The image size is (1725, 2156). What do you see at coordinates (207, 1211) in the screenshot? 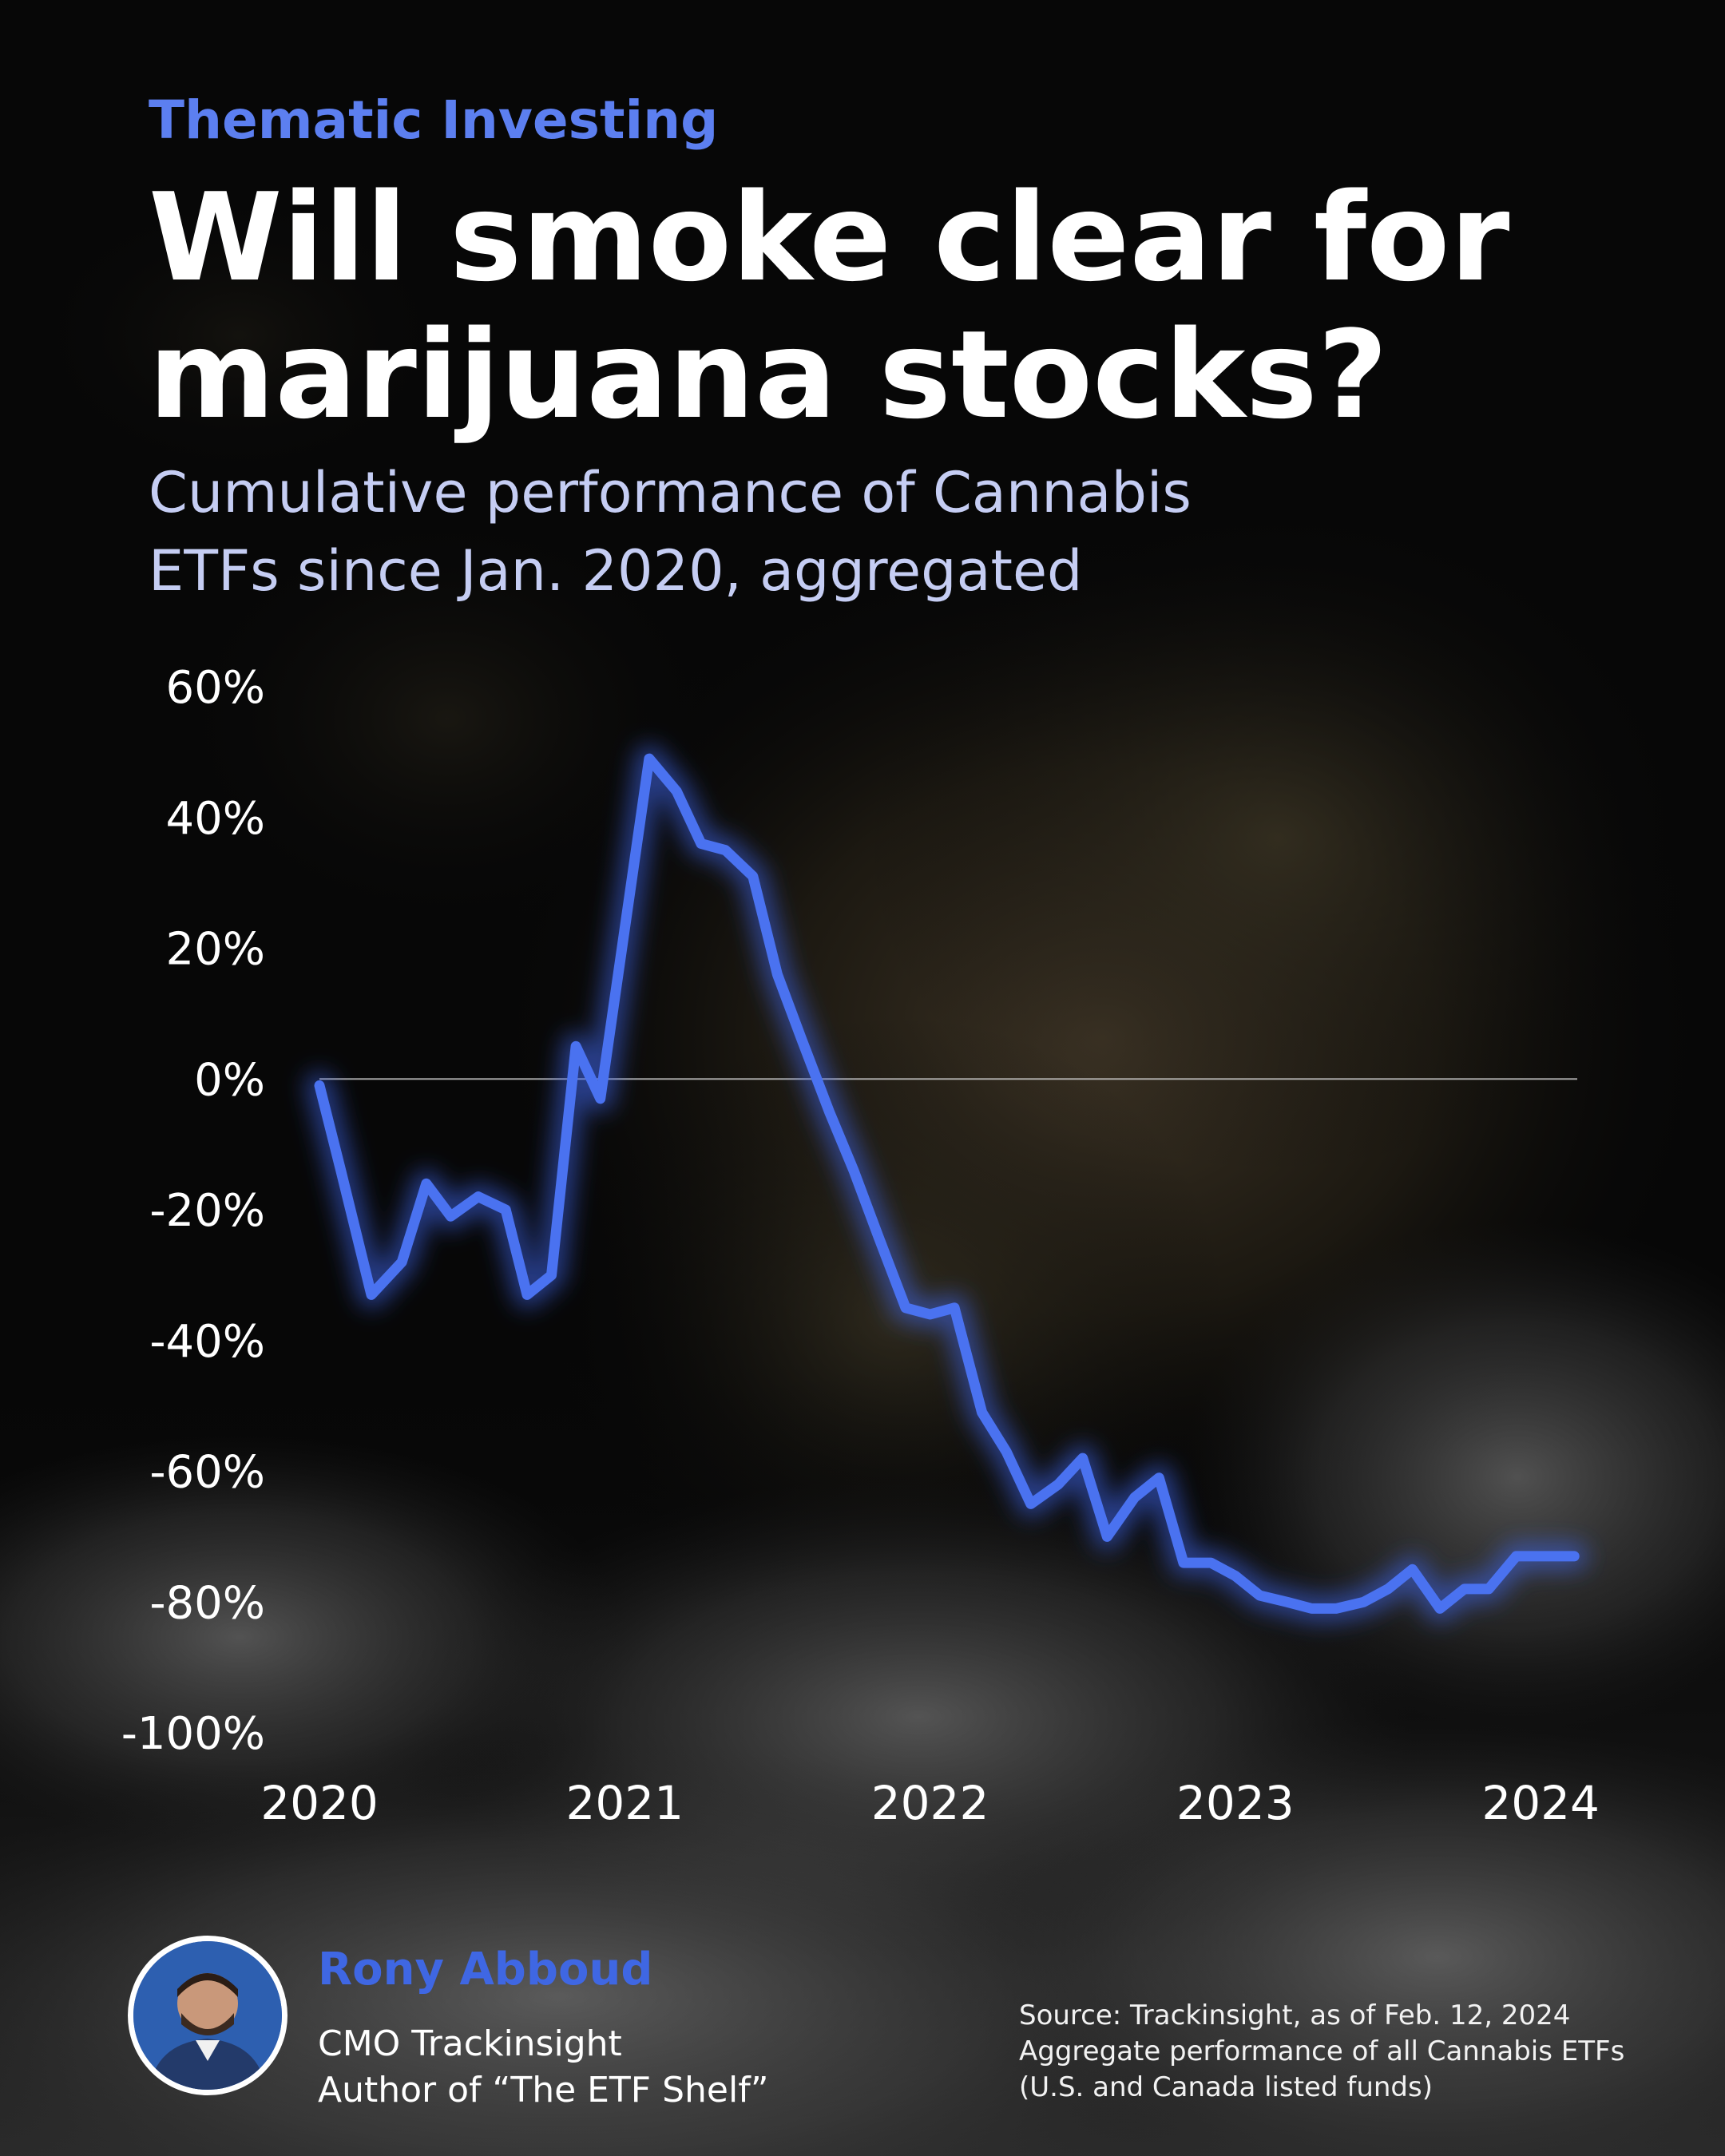
I see `y-tick-label: -20%` at bounding box center [207, 1211].